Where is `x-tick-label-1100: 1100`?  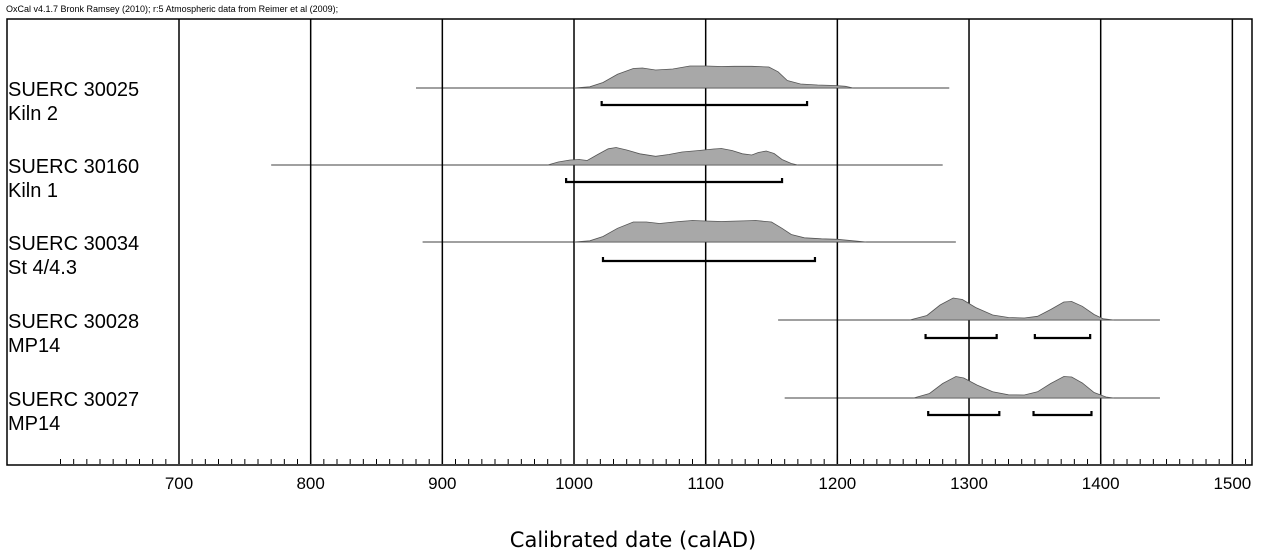
x-tick-label-1100: 1100 is located at coordinates (705, 483).